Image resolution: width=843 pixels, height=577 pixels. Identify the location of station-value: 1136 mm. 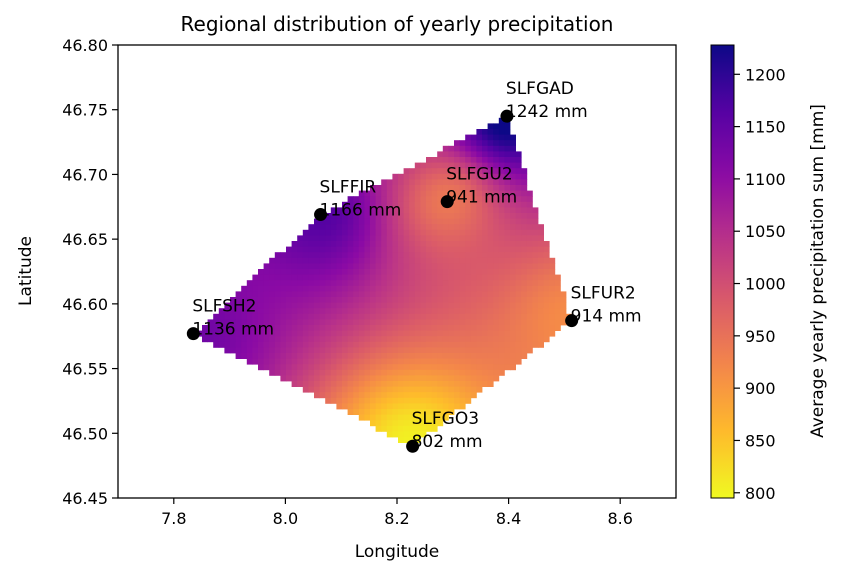
(233, 330).